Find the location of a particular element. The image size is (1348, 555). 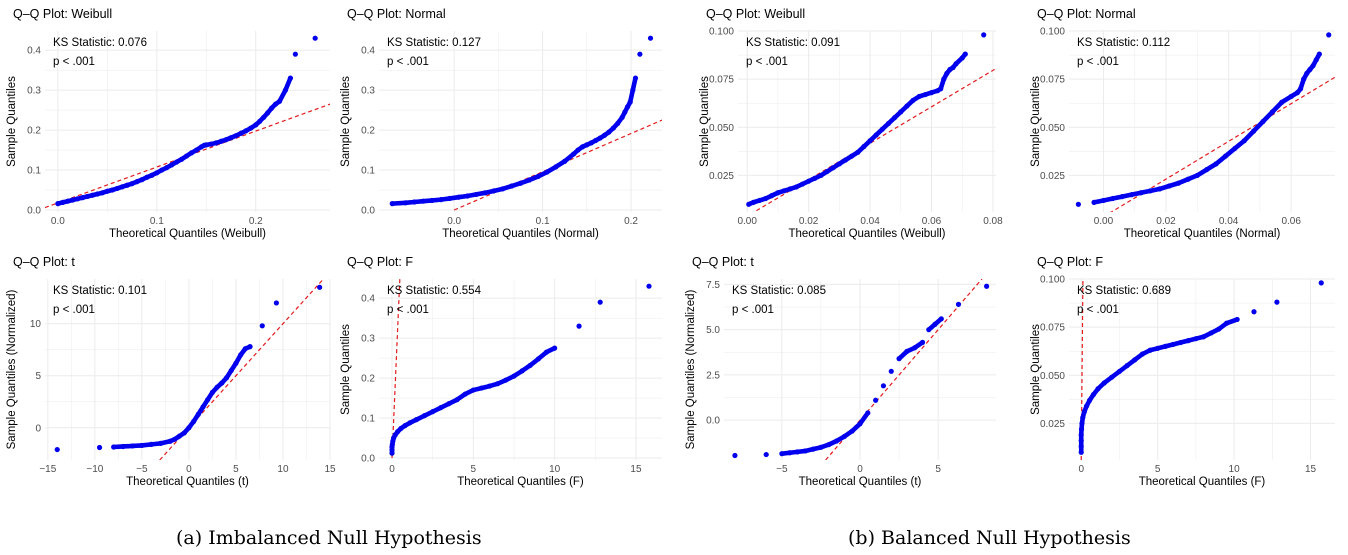

x-tick-label: 0.00 is located at coordinates (747, 221).